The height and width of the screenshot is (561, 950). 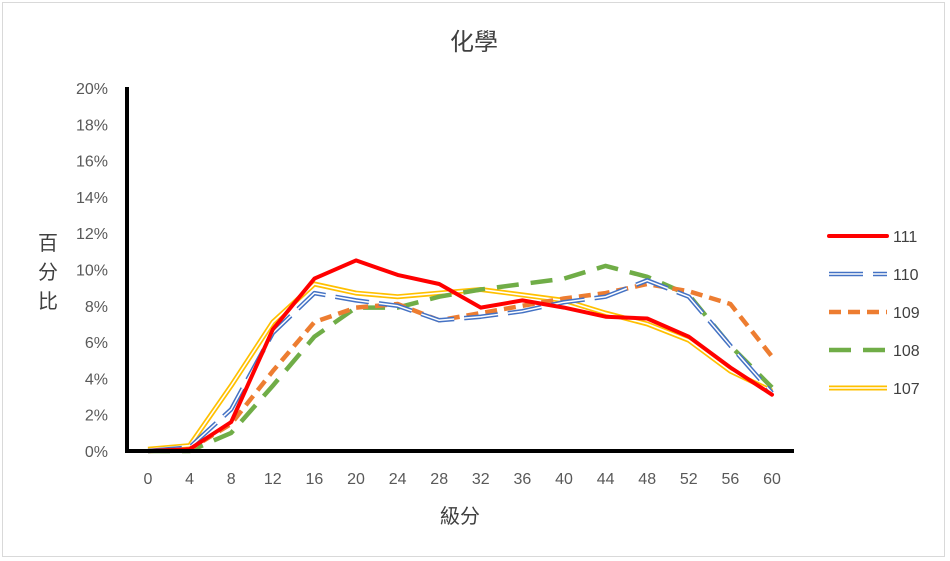 What do you see at coordinates (92, 198) in the screenshot?
I see `y-tick-label: 14%` at bounding box center [92, 198].